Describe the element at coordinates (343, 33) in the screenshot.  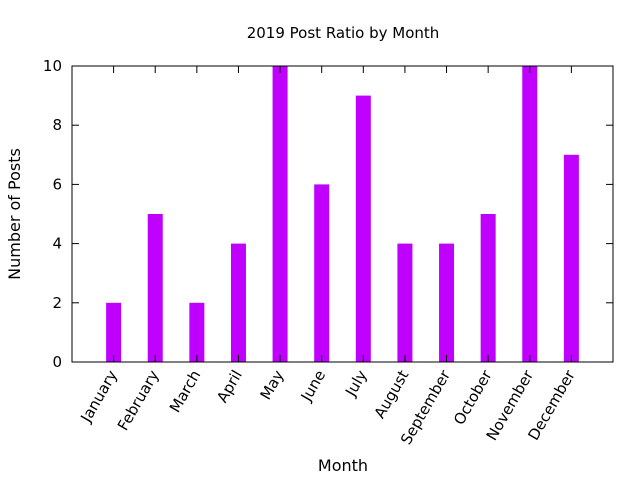
I see `chart-title: 2019 Post Ratio by Month` at that location.